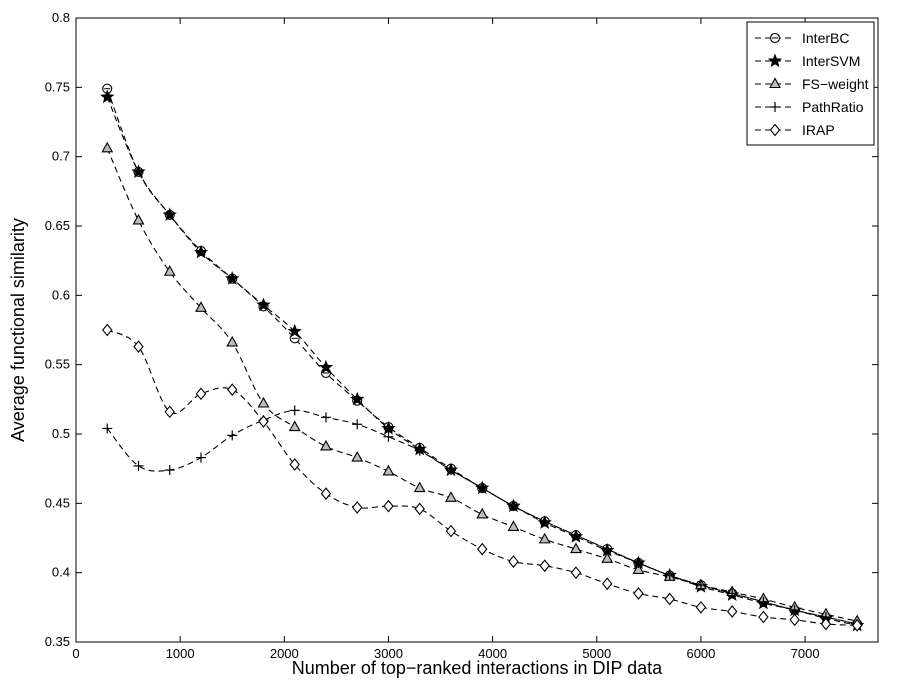  What do you see at coordinates (180, 653) in the screenshot?
I see `x-tick-label: 1000` at bounding box center [180, 653].